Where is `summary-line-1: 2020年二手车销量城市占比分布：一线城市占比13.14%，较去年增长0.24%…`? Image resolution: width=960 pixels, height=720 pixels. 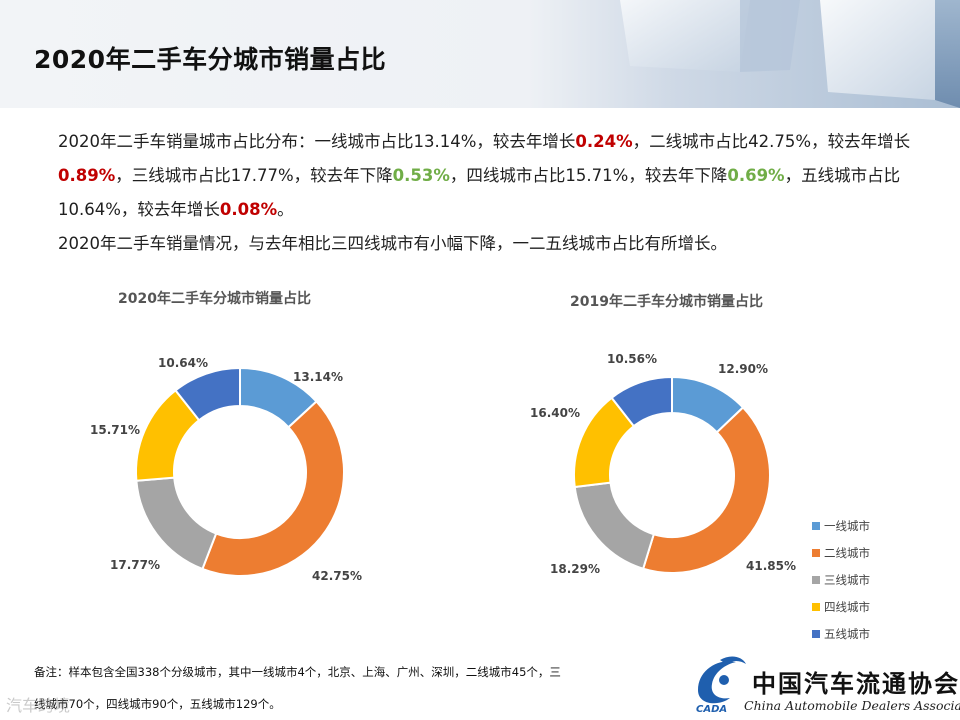 summary-line-1: 2020年二手车销量城市占比分布：一线城市占比13.14%，较去年增长0.24%… is located at coordinates (498, 176).